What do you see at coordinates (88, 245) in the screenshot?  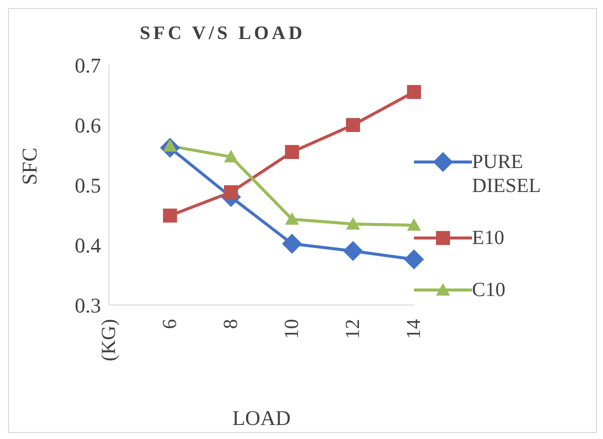 I see `y-tick-label: 0.4` at bounding box center [88, 245].